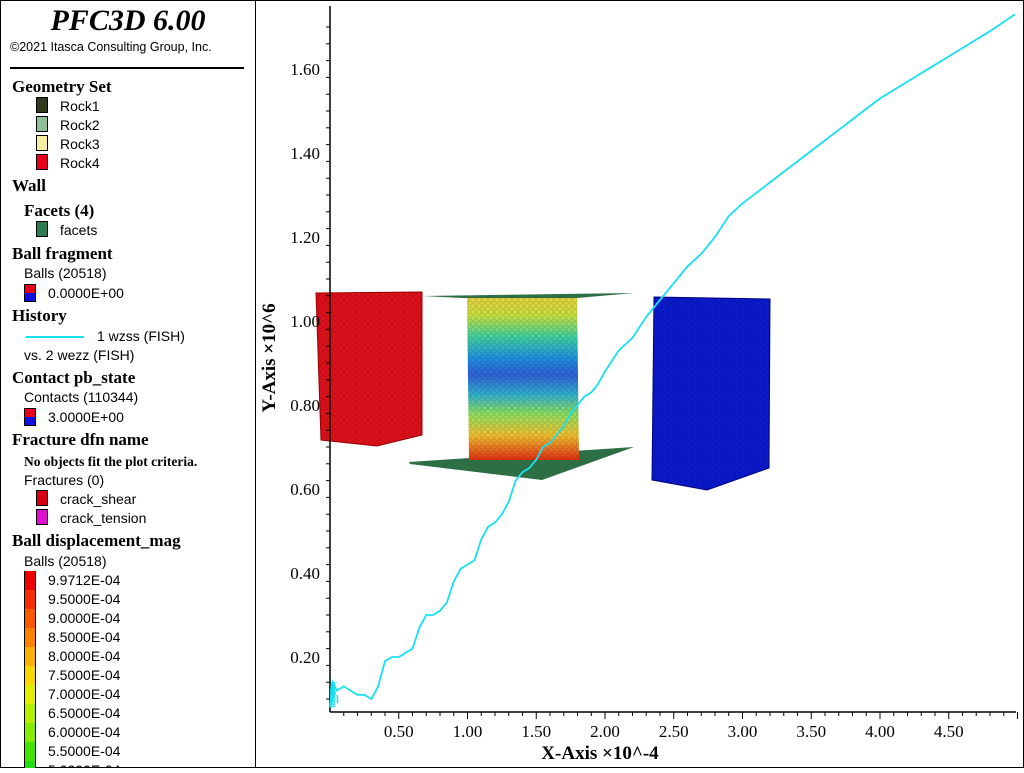 The height and width of the screenshot is (773, 1024). What do you see at coordinates (305, 237) in the screenshot?
I see `y-tick-label: 1.20` at bounding box center [305, 237].